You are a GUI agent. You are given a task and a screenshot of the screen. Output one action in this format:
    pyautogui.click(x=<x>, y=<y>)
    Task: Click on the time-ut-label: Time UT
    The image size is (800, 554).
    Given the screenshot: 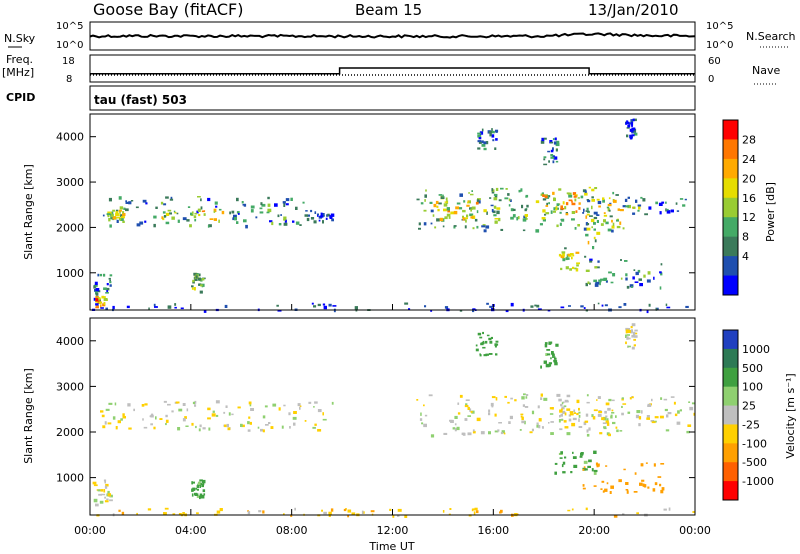 What is the action you would take?
    pyautogui.click(x=391, y=546)
    